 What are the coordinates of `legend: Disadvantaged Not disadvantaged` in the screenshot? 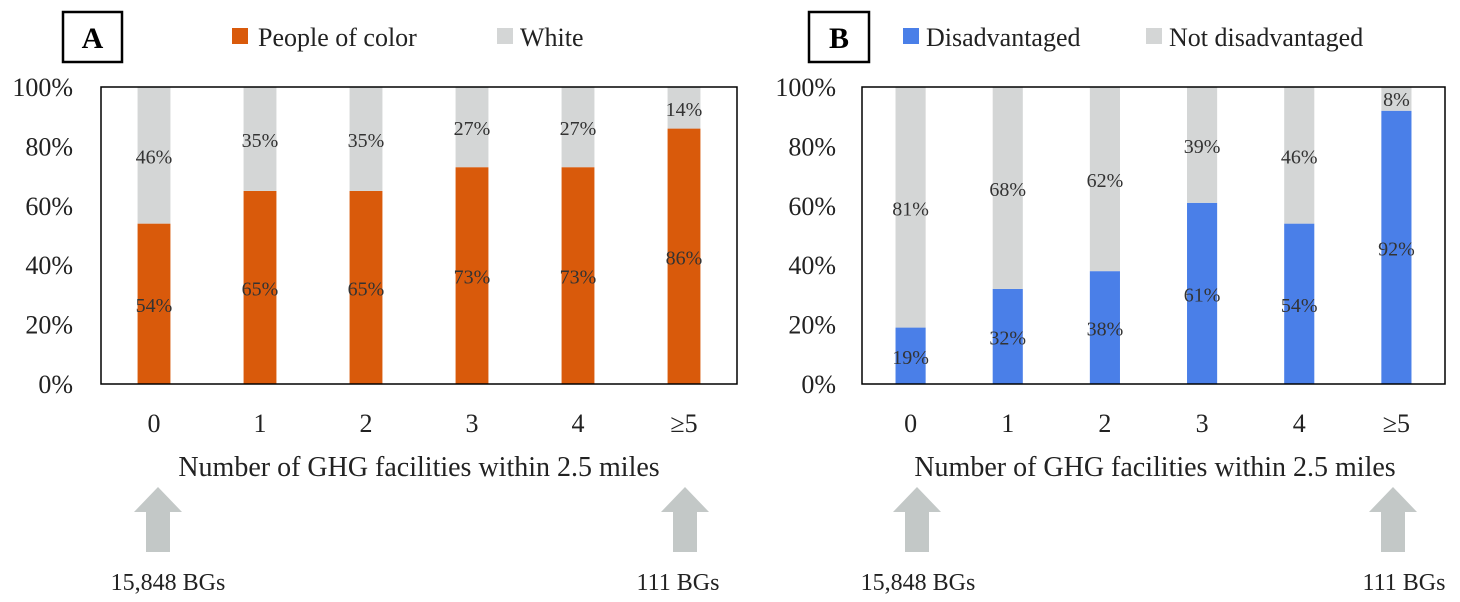 It's located at (1133, 37).